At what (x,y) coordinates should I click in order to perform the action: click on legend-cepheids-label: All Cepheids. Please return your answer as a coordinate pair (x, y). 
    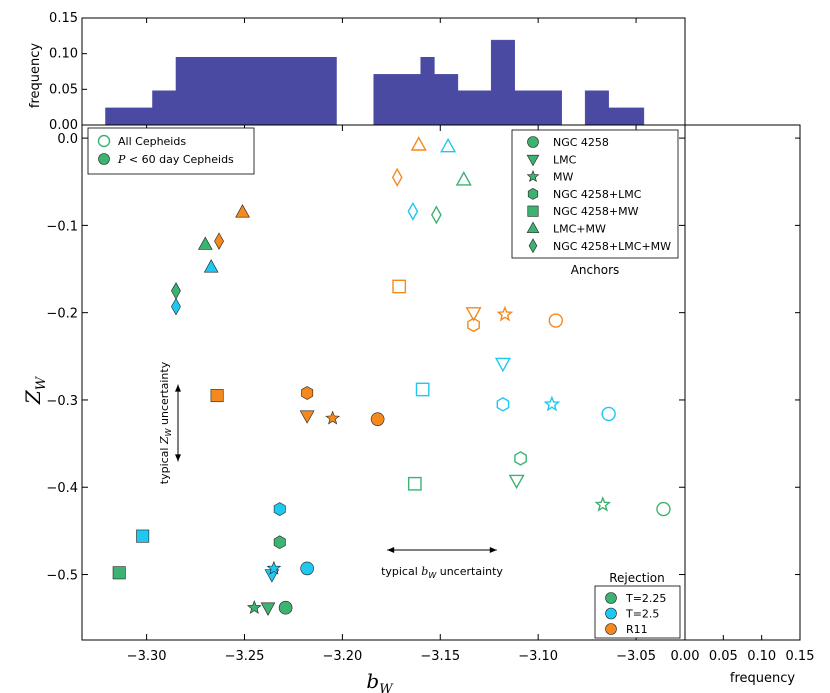
    Looking at the image, I should click on (152, 141).